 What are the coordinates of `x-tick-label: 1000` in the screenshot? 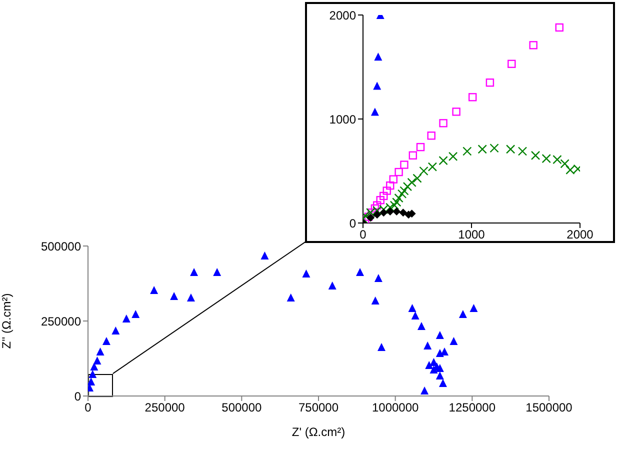 It's located at (472, 235).